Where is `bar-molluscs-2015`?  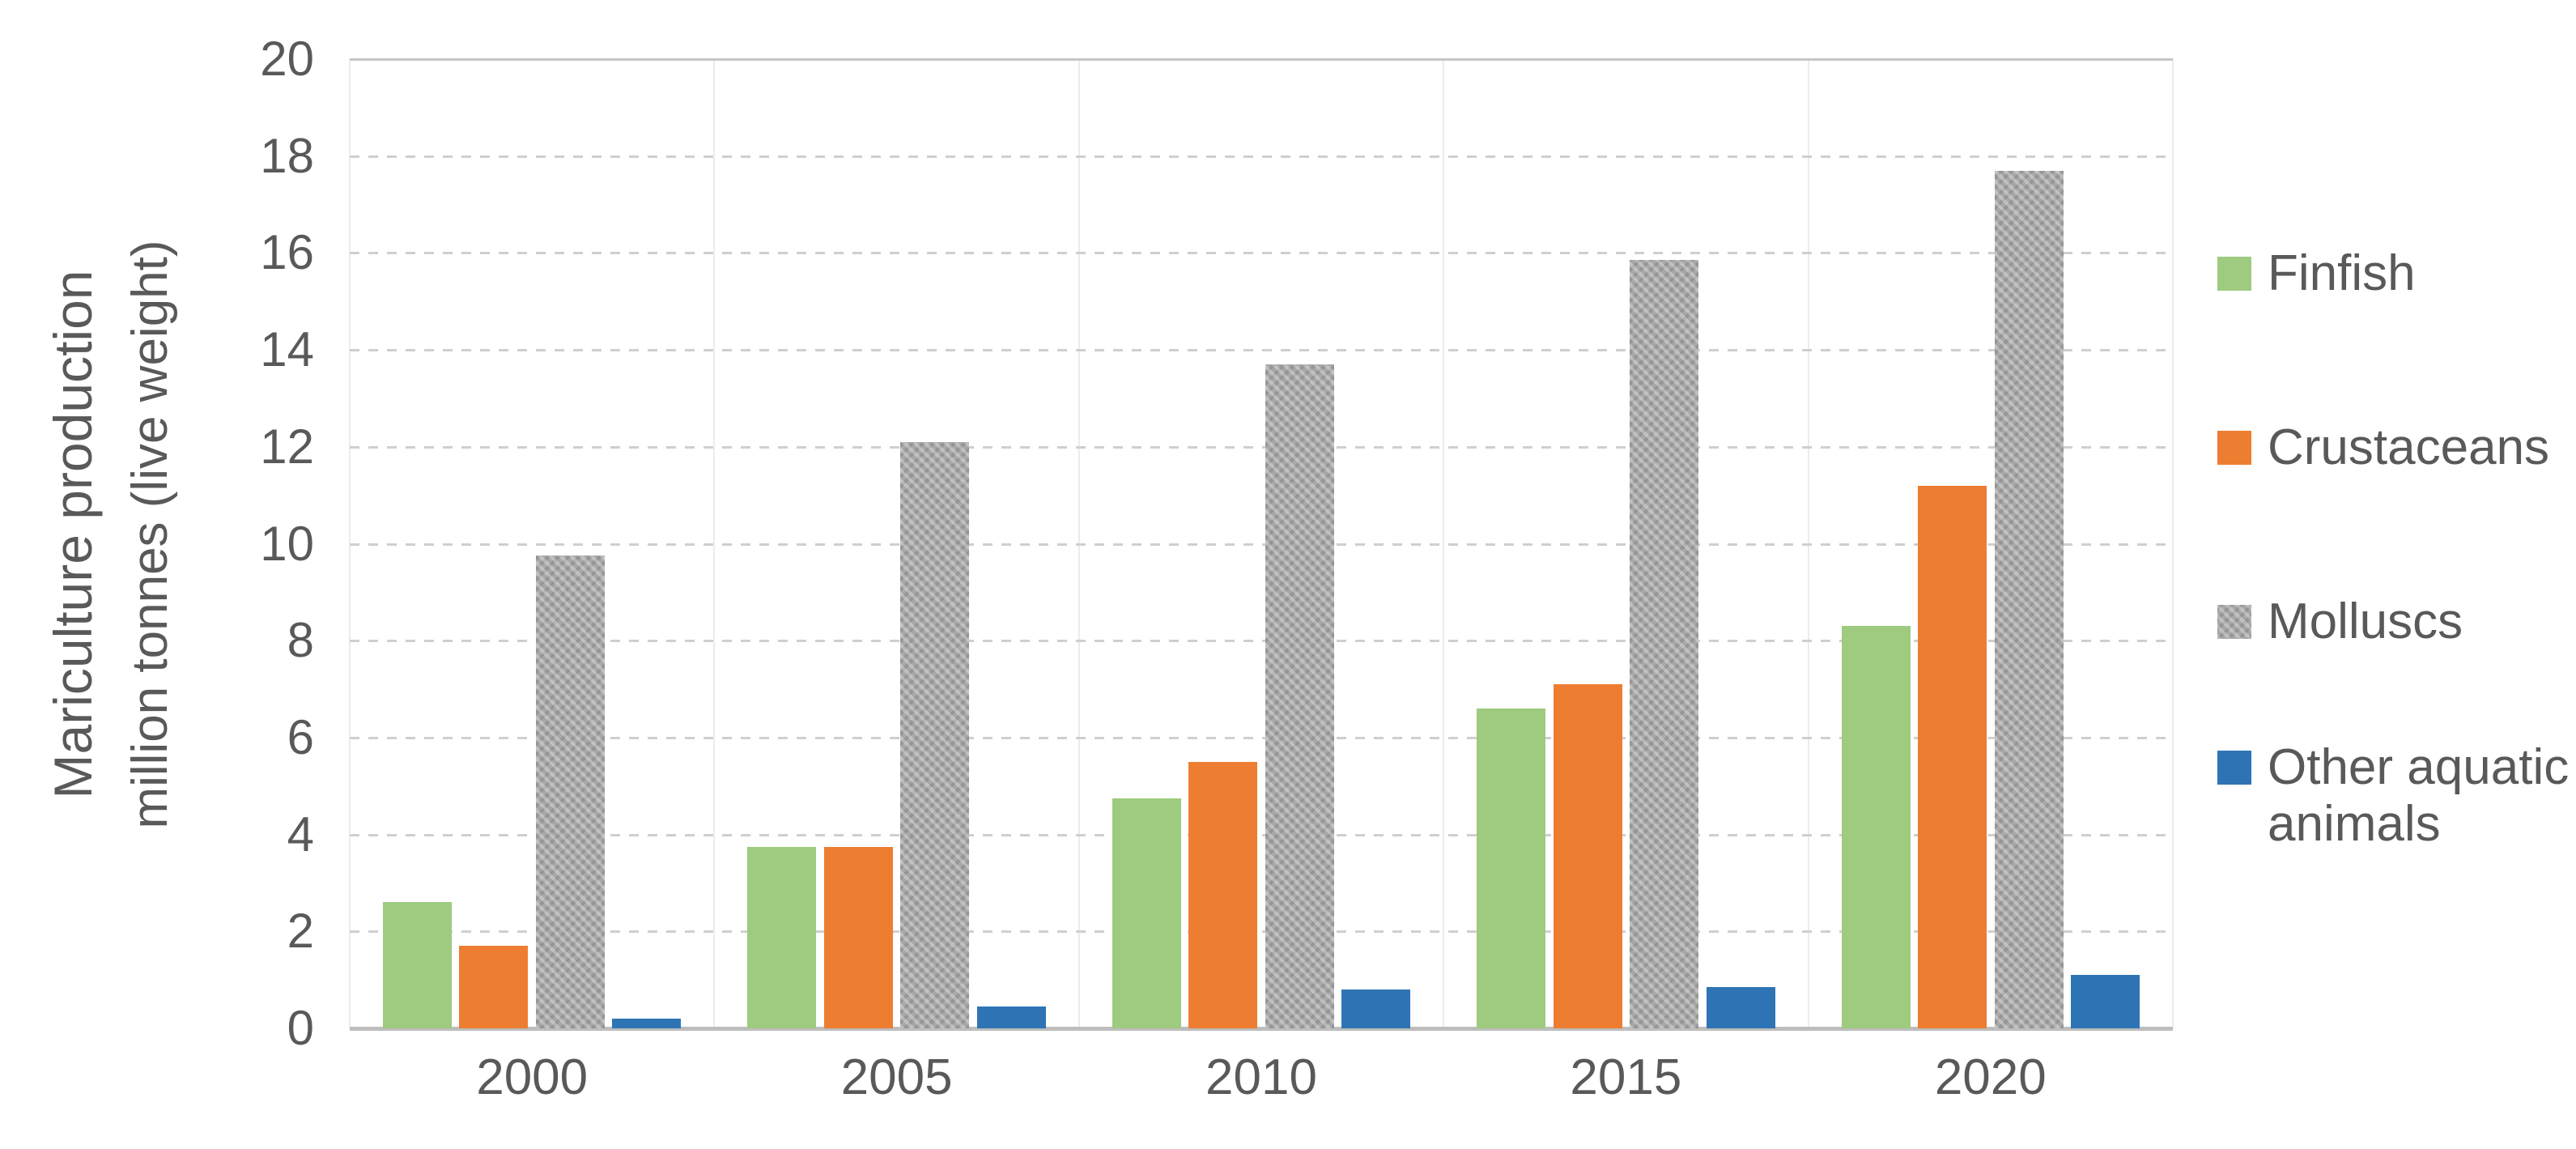
bar-molluscs-2015 is located at coordinates (1664, 644).